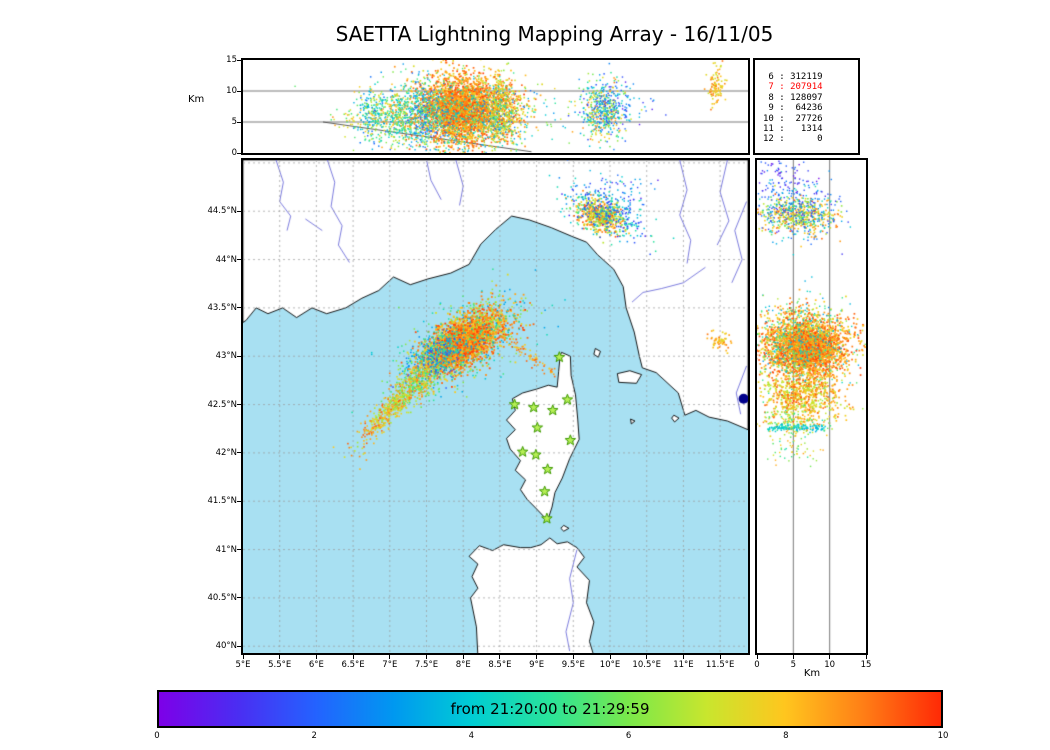 The height and width of the screenshot is (750, 1050). I want to click on top-alt-tick-label: 10, so click(231, 91).